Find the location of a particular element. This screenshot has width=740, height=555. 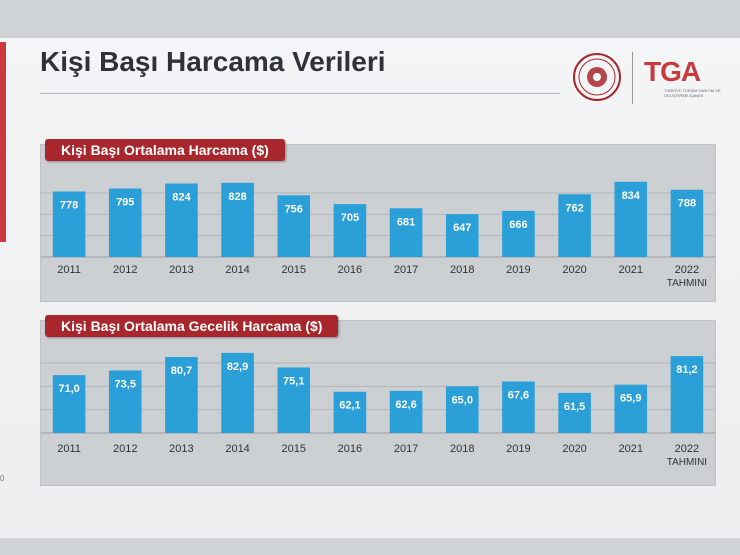

data-label: 795 is located at coordinates (125, 203).